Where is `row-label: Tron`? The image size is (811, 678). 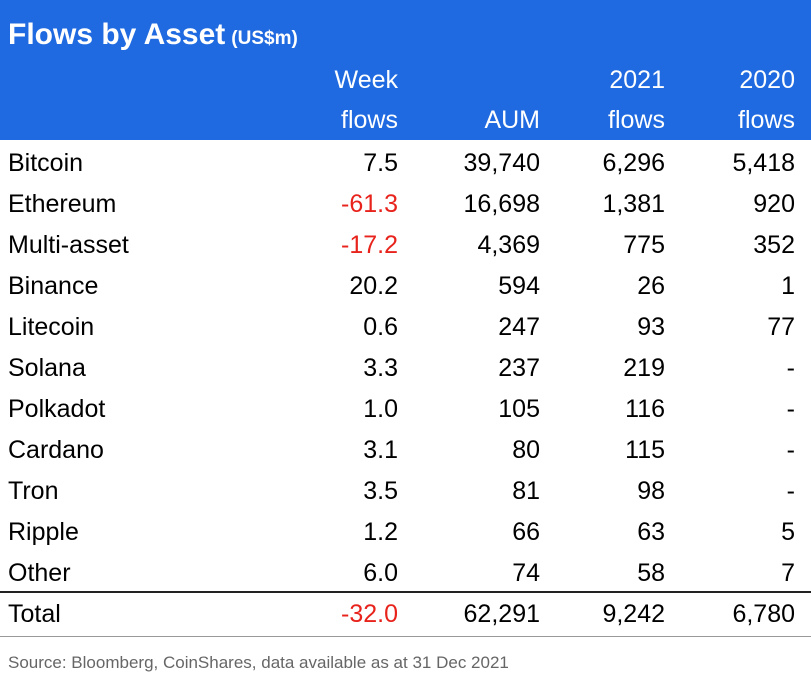 row-label: Tron is located at coordinates (33, 491).